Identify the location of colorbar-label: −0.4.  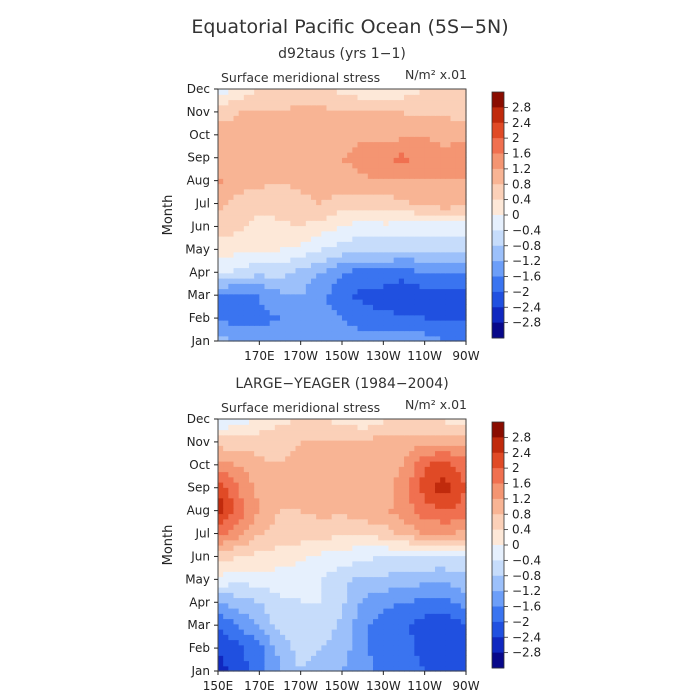
(526, 560).